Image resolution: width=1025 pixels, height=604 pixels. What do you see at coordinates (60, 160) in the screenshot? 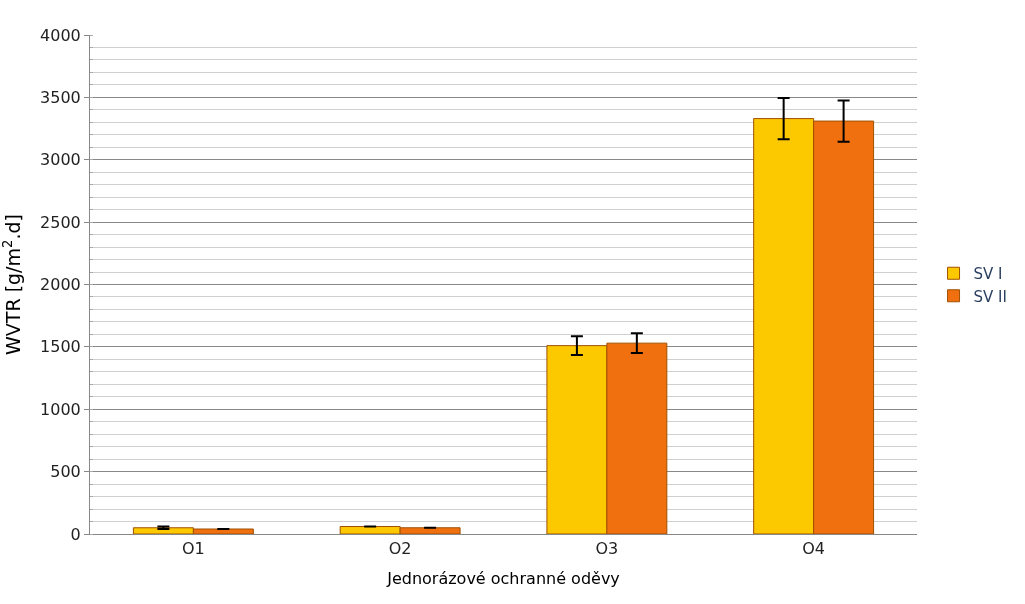
I see `y-tick-label: 3000` at bounding box center [60, 160].